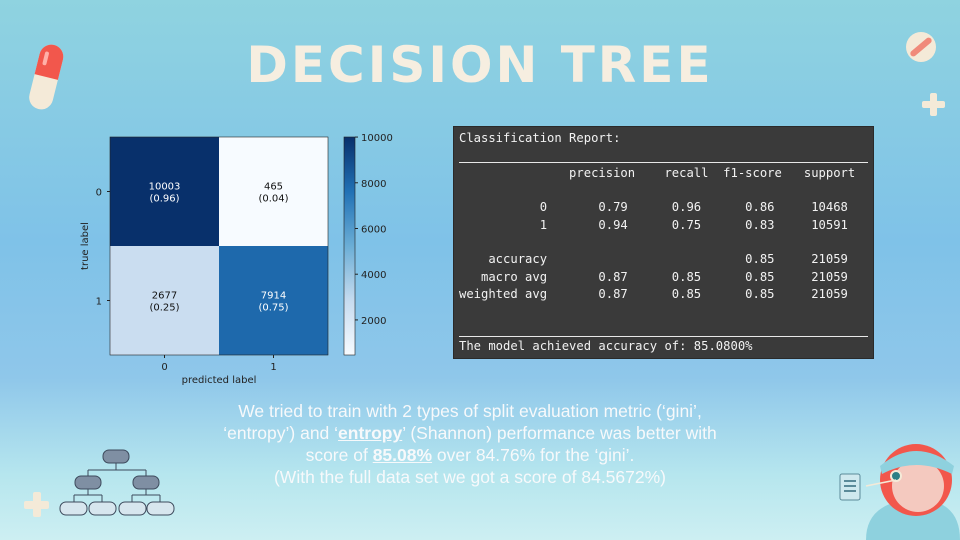  I want to click on report-row: 1 0.94 0.75 0.83 10591, so click(653, 224).